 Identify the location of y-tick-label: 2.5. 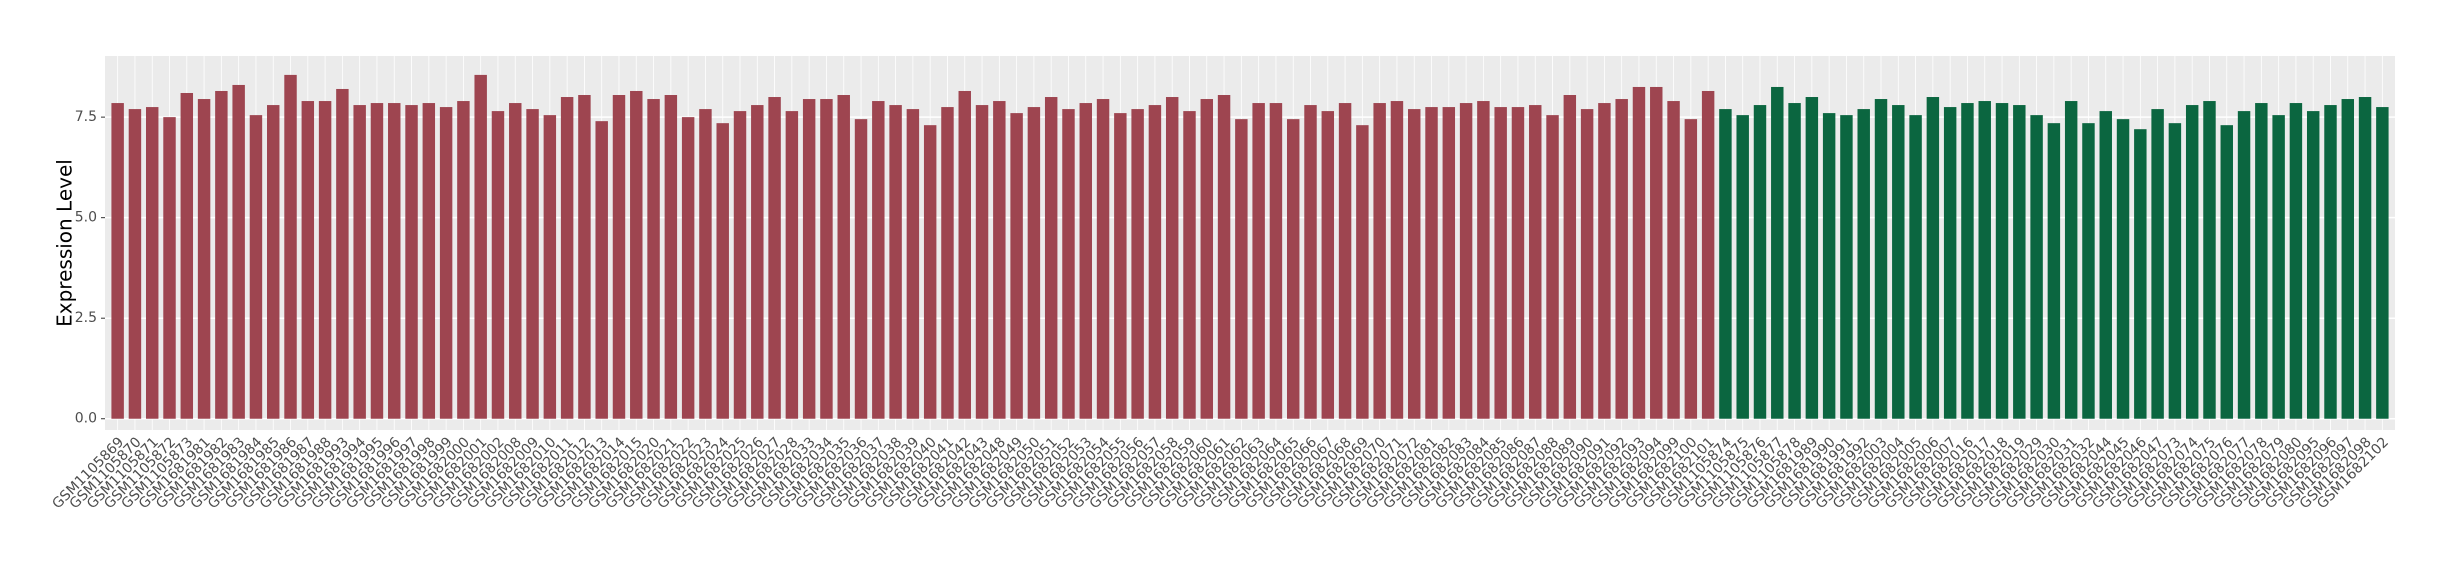
(86, 318).